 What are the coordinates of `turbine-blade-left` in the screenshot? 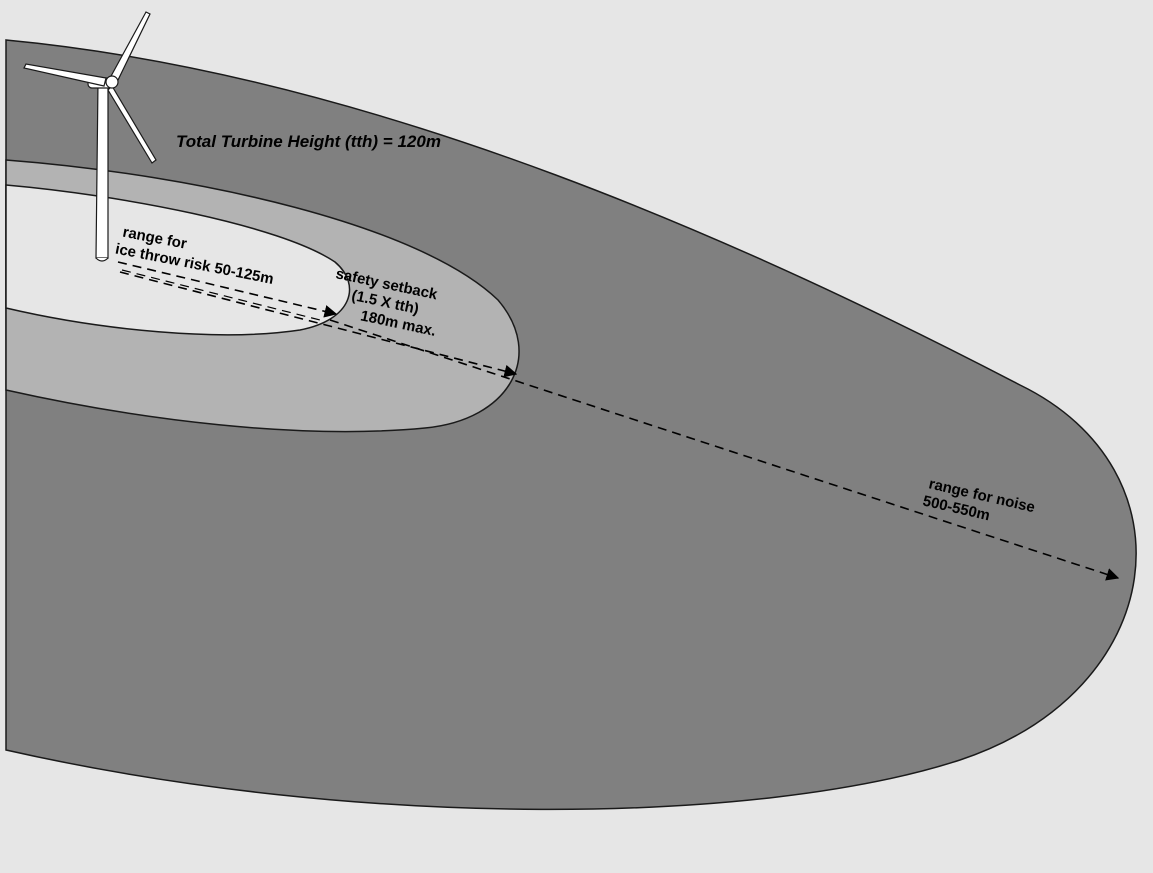 It's located at (65, 75).